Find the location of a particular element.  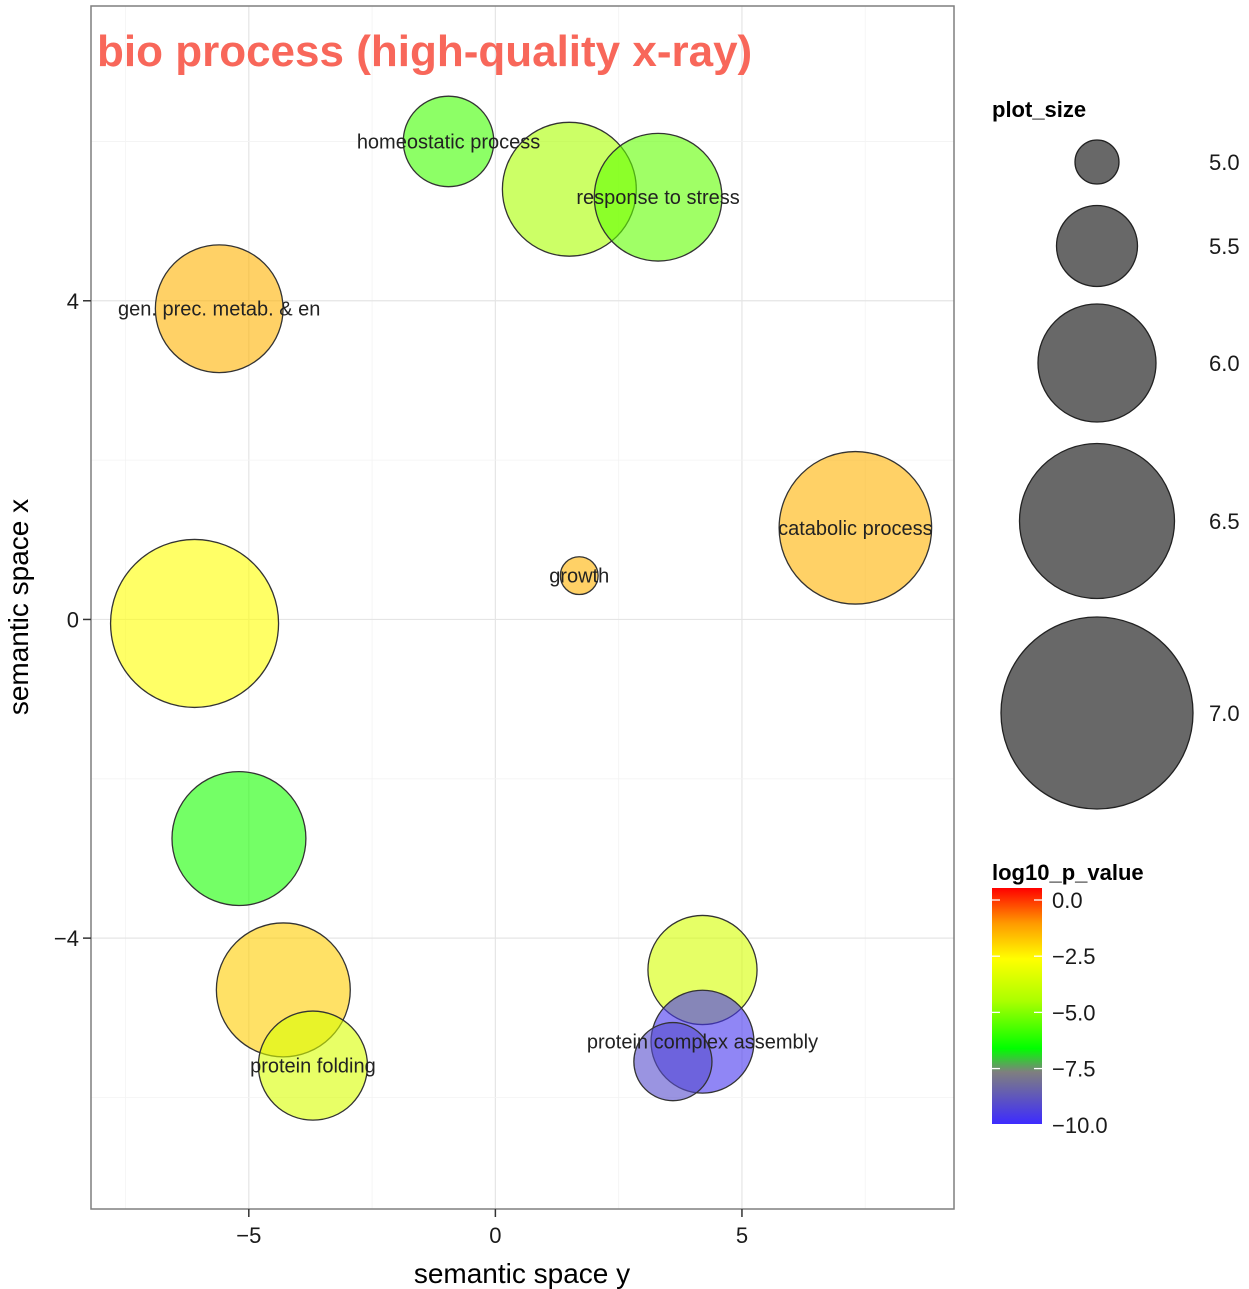

bubble-label: response to stress is located at coordinates (657, 198).